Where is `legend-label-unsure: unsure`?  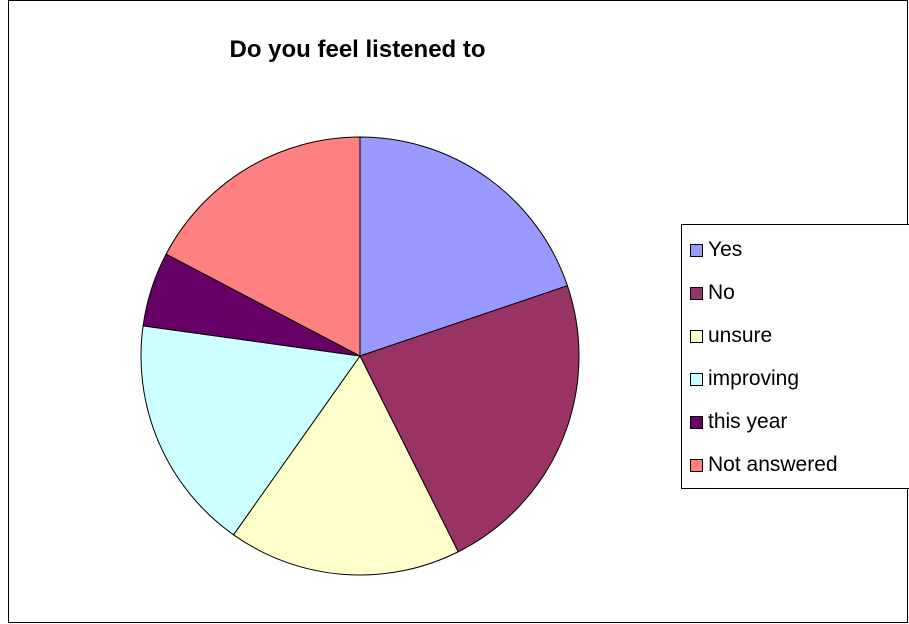 legend-label-unsure: unsure is located at coordinates (740, 335).